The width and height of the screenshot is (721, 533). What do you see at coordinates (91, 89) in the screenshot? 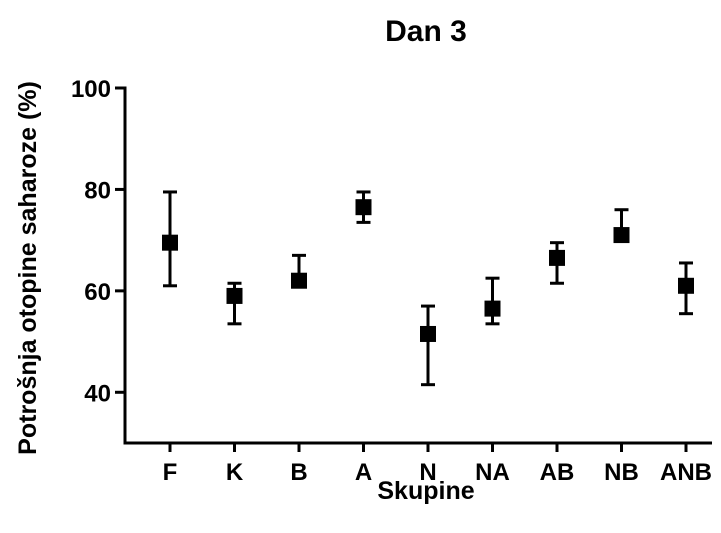
I see `y-tick-label: 100` at bounding box center [91, 89].